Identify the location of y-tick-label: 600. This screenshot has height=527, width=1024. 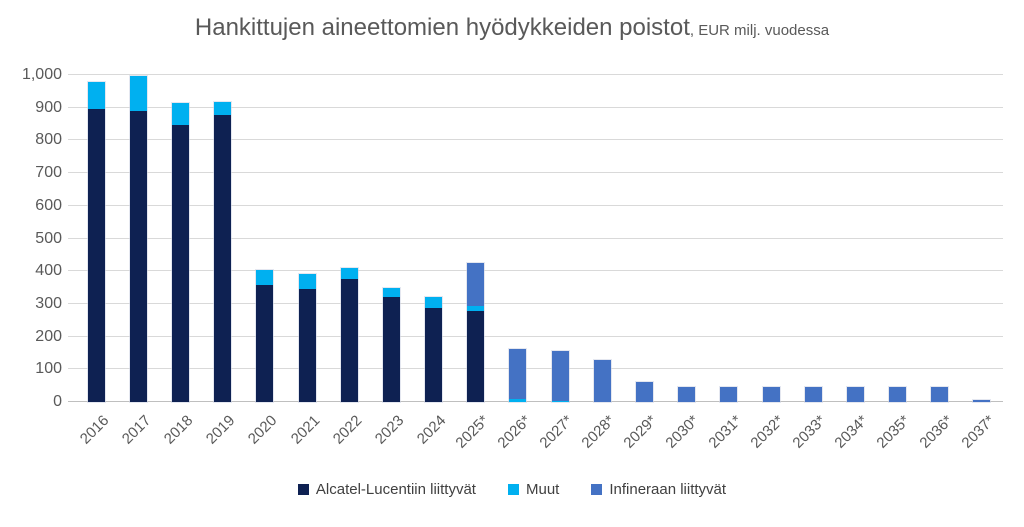
(48, 205).